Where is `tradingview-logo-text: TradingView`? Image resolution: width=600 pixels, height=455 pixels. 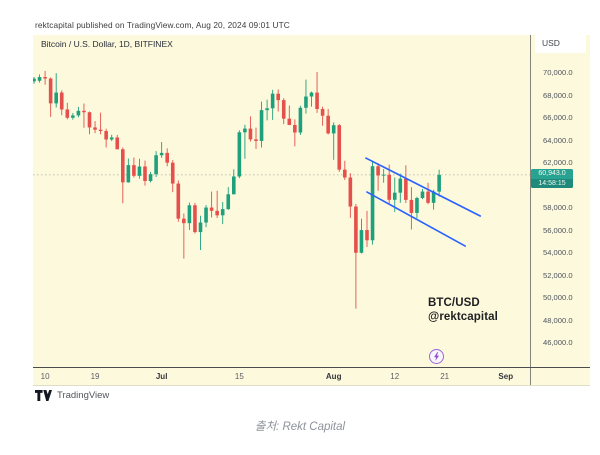 tradingview-logo-text: TradingView is located at coordinates (83, 395).